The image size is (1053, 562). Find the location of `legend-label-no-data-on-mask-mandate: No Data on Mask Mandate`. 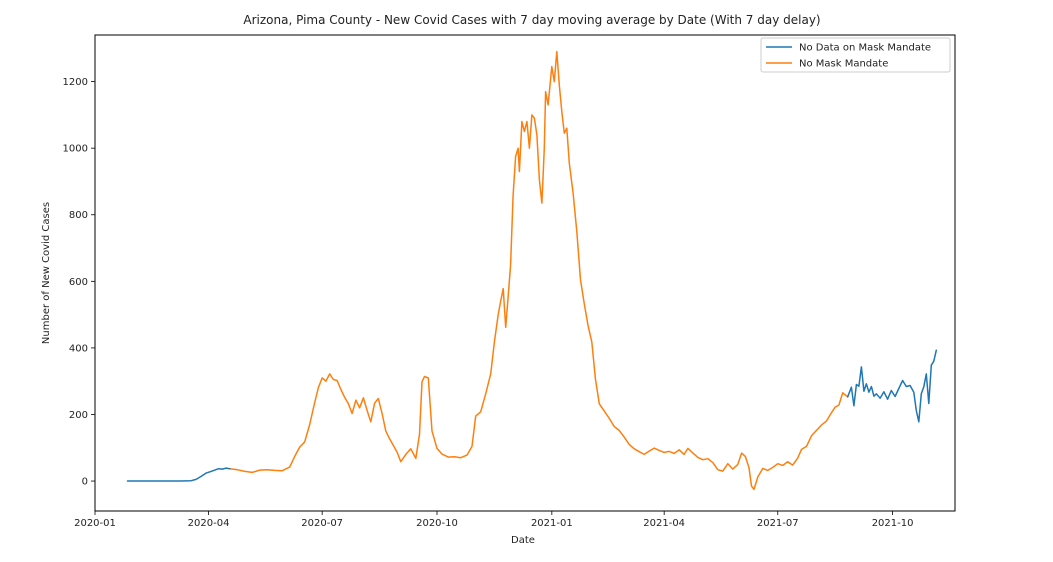

legend-label-no-data-on-mask-mandate: No Data on Mask Mandate is located at coordinates (865, 48).